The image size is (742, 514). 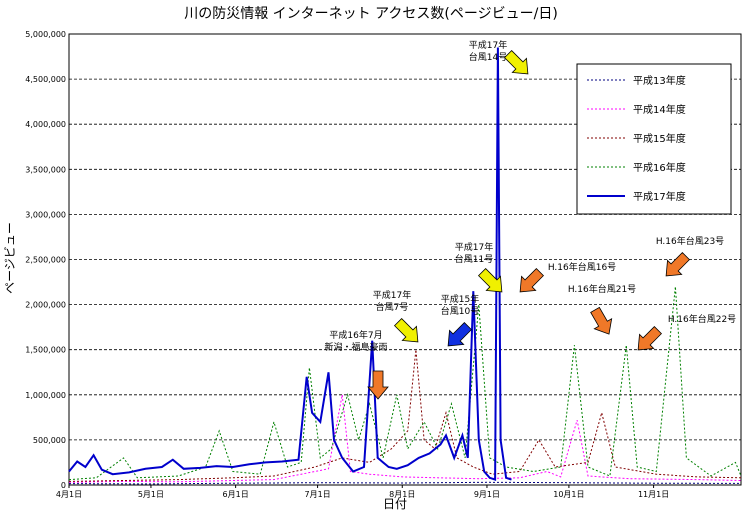 I want to click on x-tick-label: 4月1日, so click(x=69, y=494).